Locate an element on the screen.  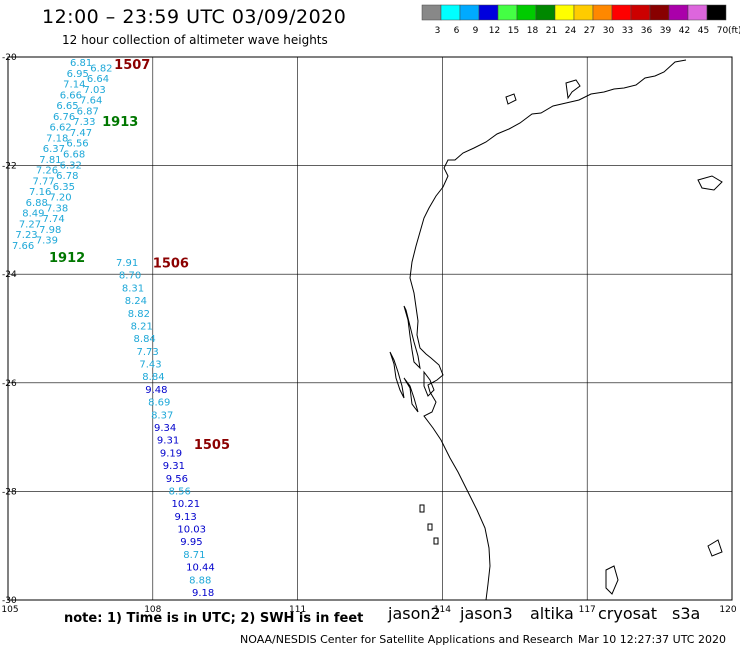
wave-height-value: 10.21 is located at coordinates (186, 504).